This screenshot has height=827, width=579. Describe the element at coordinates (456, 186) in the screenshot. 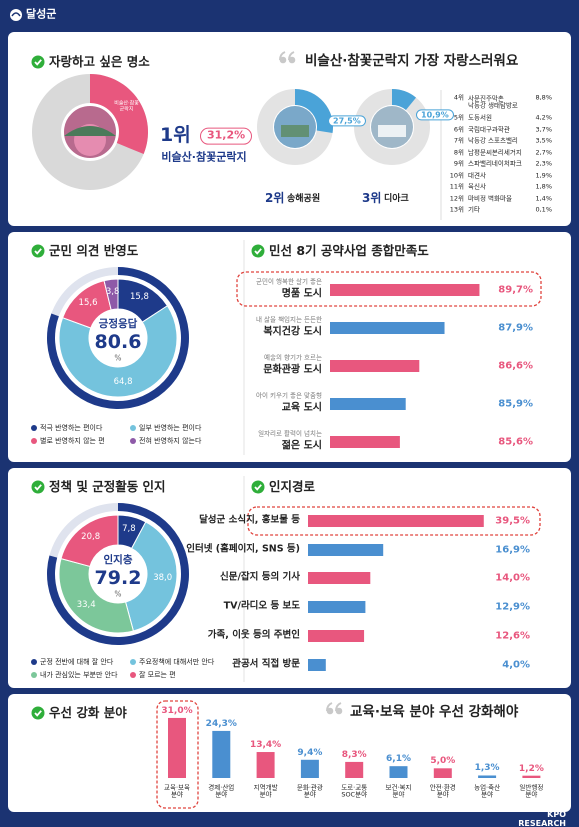

I see `list-rank: 11위` at that location.